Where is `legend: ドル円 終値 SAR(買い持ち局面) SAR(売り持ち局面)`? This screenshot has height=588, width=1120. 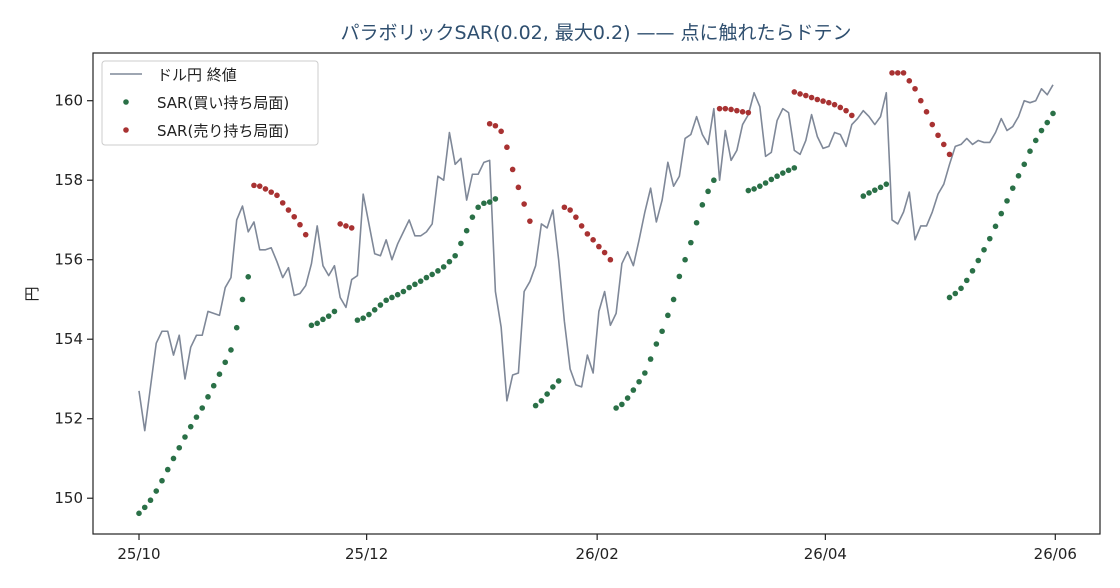
legend: ドル円 終値 SAR(買い持ち局面) SAR(売り持ち局面) is located at coordinates (210, 103).